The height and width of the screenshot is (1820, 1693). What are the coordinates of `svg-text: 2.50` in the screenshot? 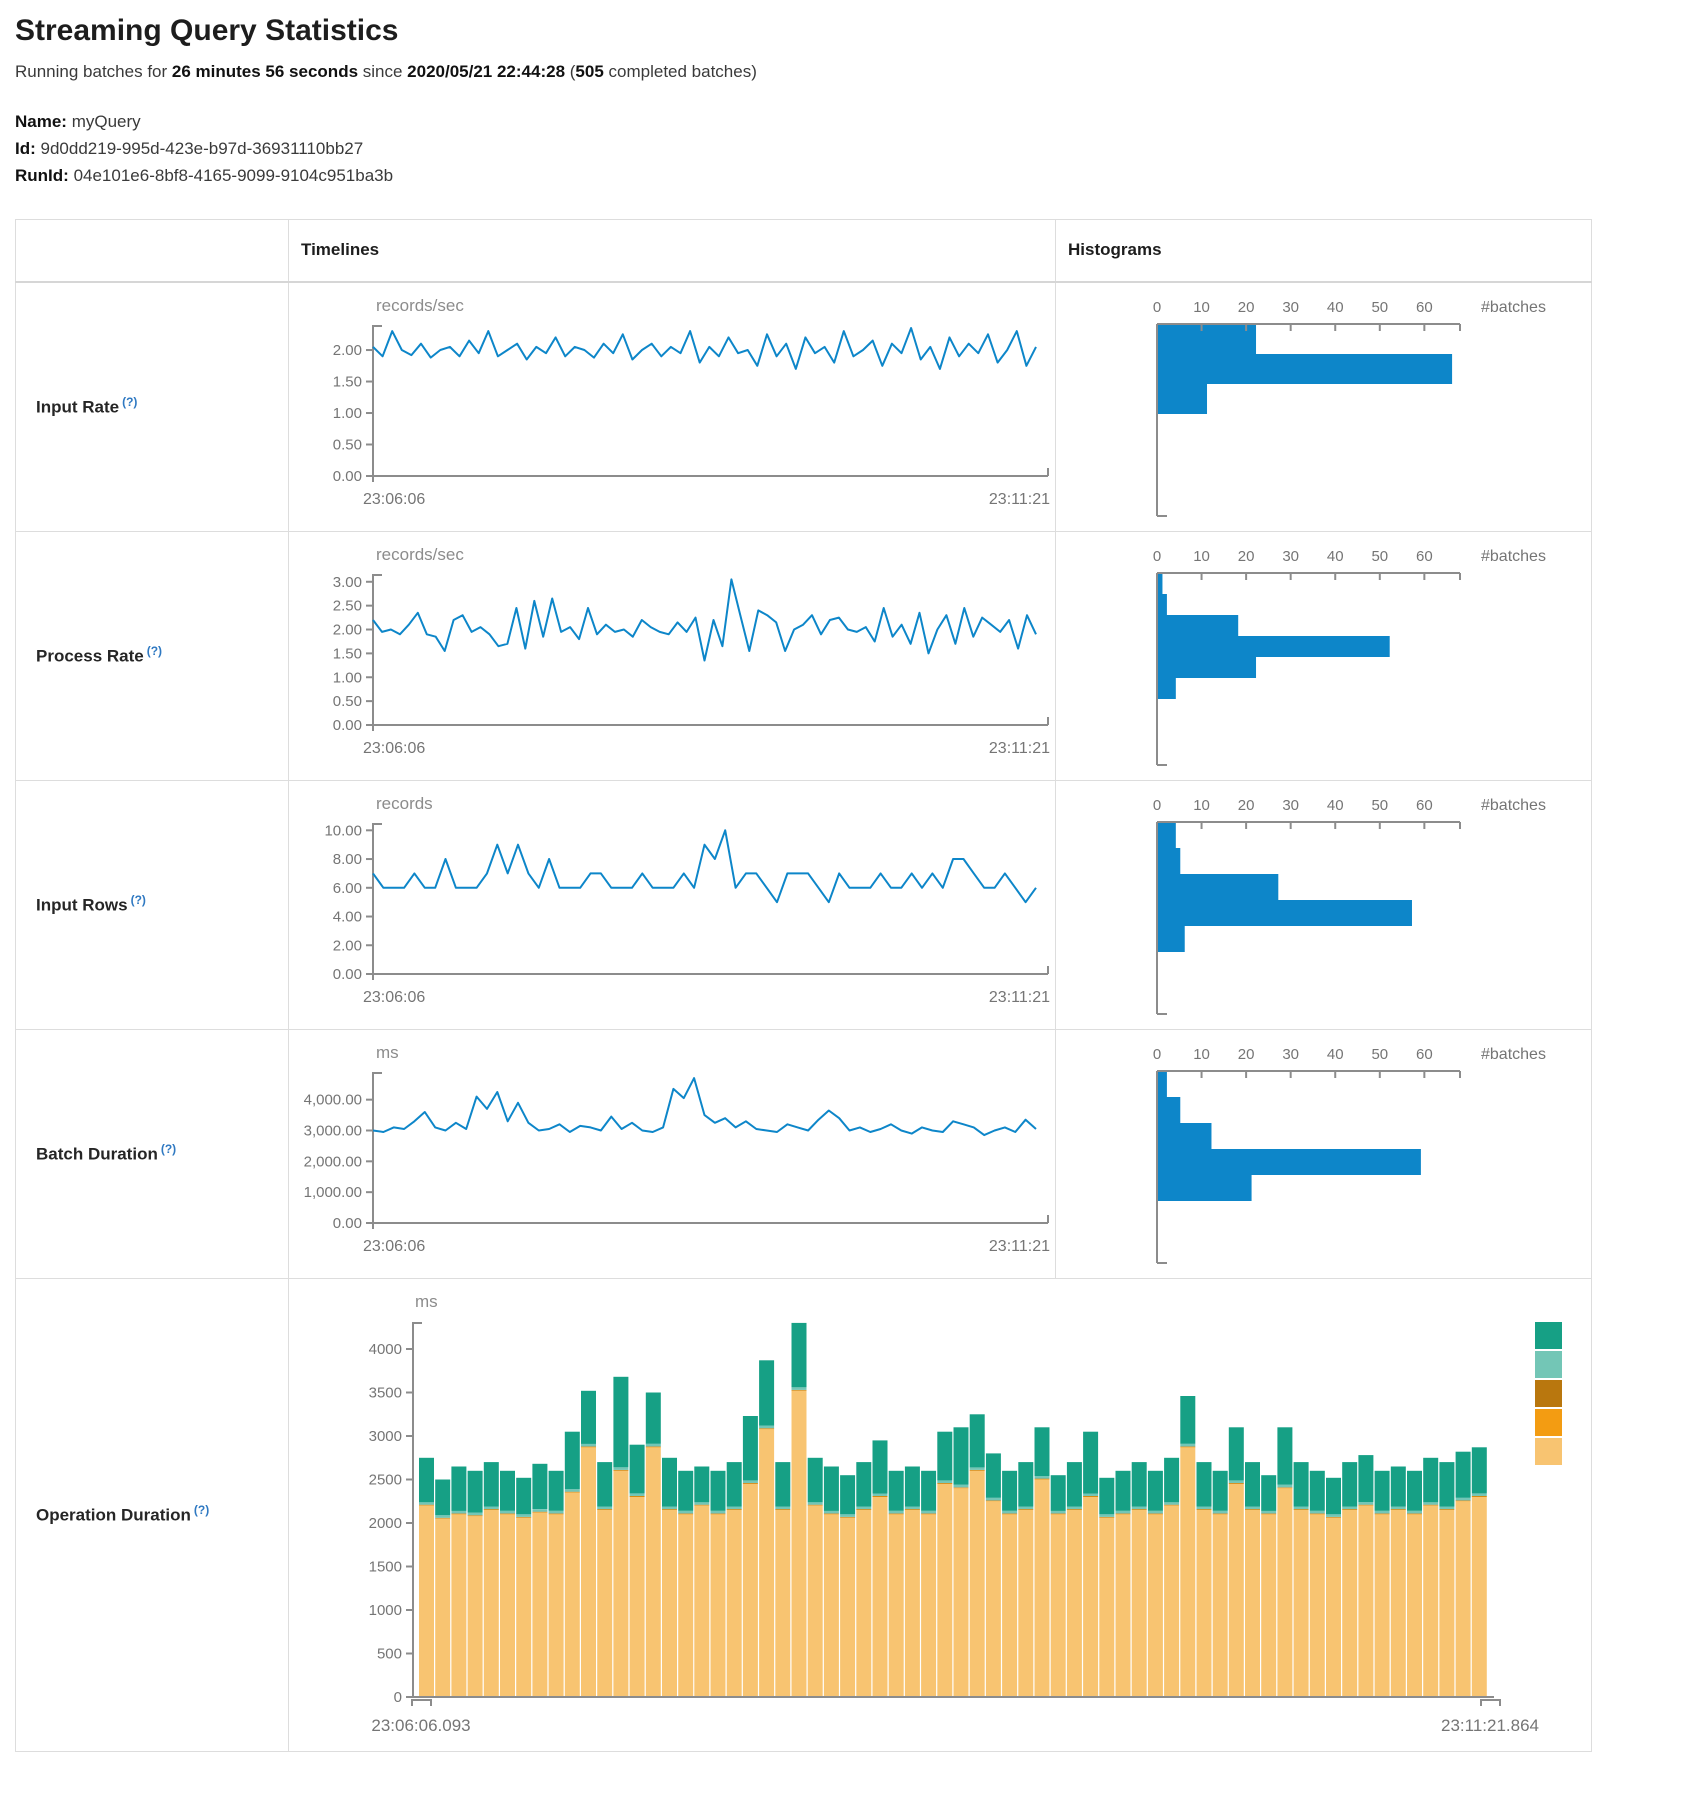 It's located at (347, 605).